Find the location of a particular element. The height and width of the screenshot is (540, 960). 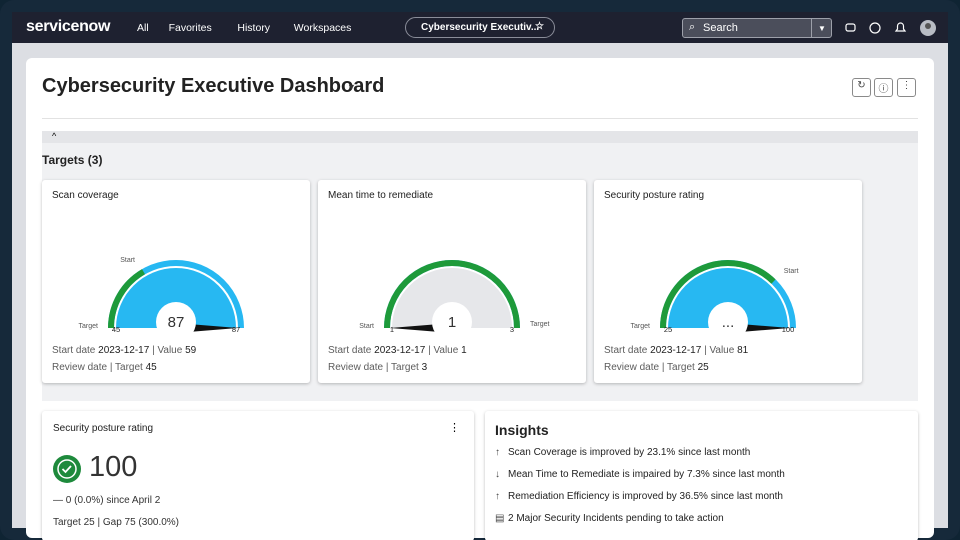

refresh-button is located at coordinates (861, 87).